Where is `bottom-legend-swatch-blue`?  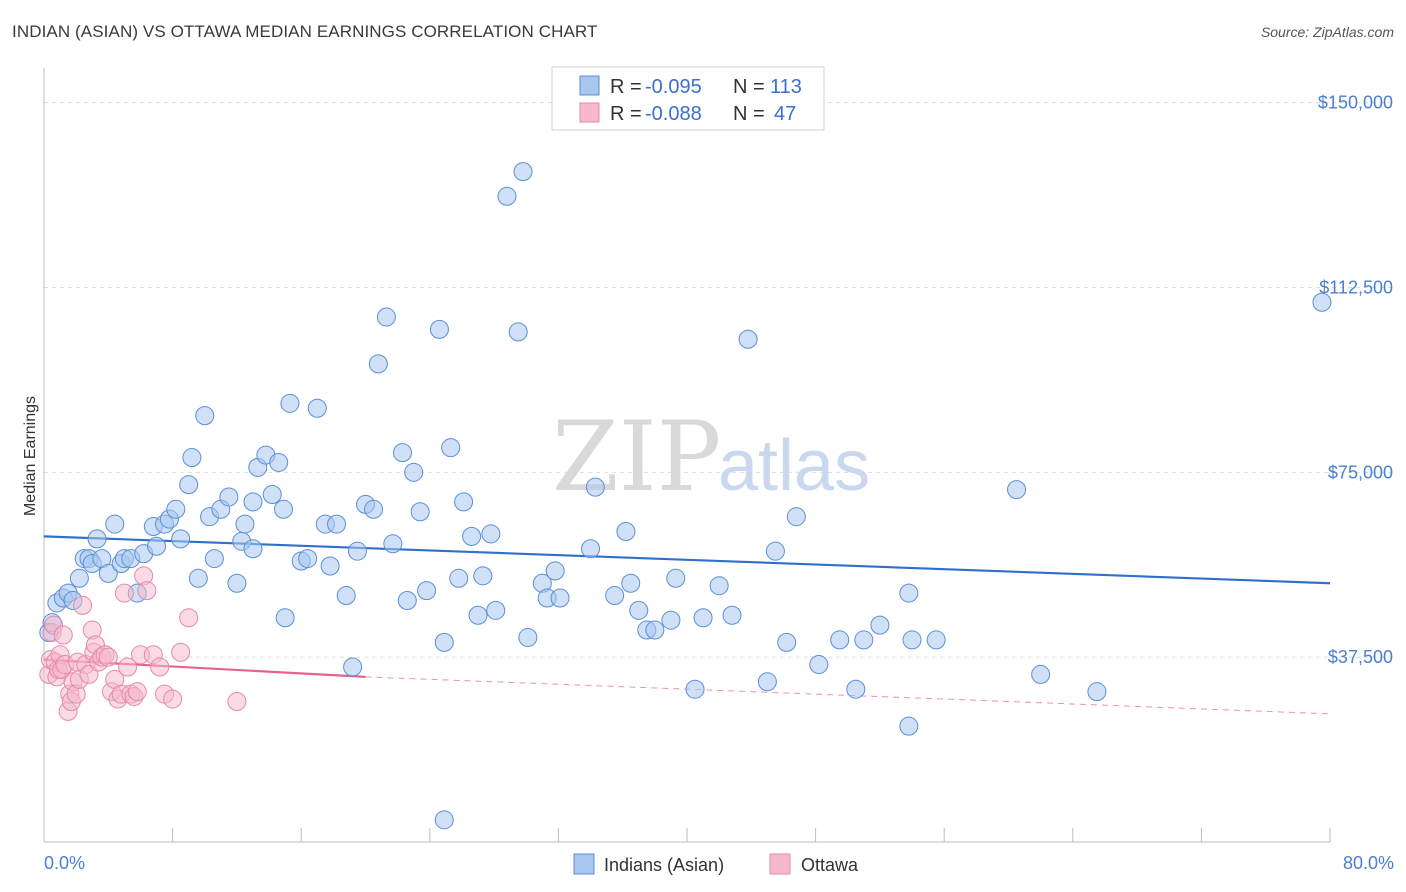
bottom-legend-swatch-blue is located at coordinates (584, 864).